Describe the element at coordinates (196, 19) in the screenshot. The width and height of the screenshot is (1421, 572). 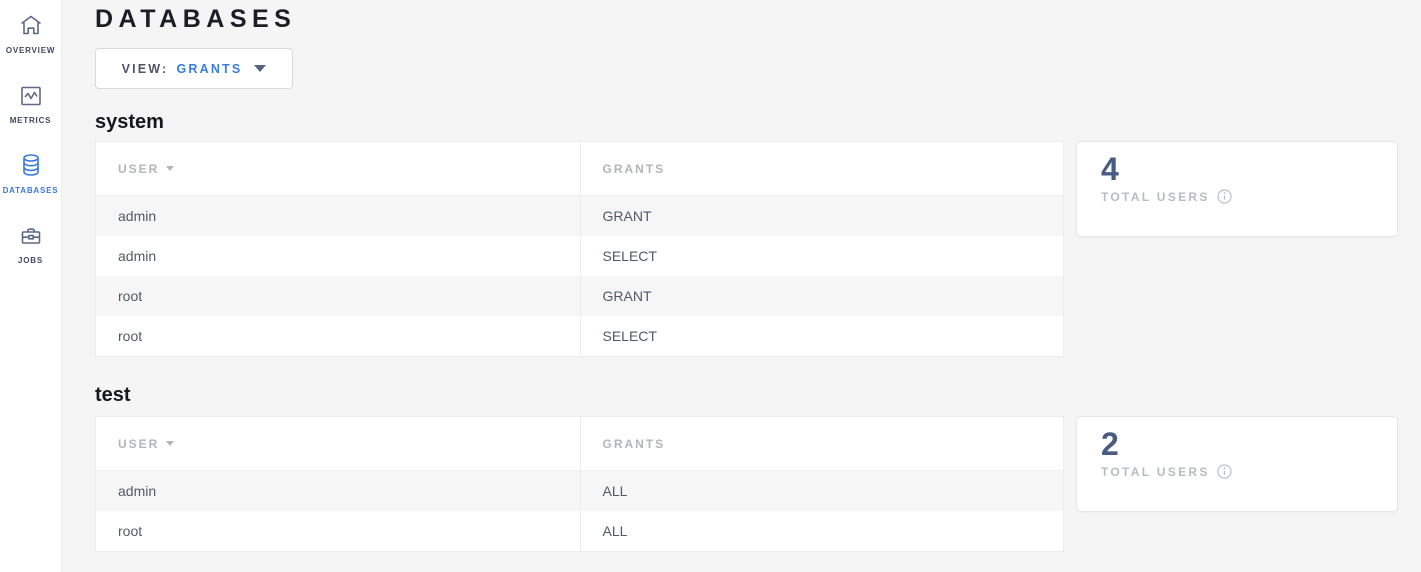
I see `page-title: DATABASES` at that location.